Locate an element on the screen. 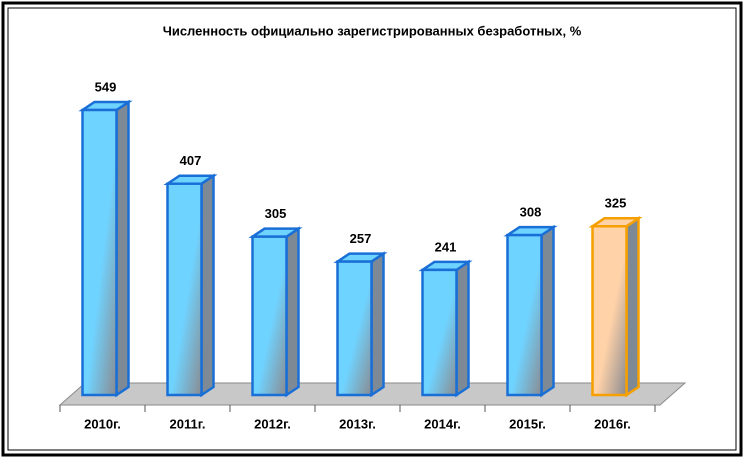 The width and height of the screenshot is (745, 464). data-label: 325 is located at coordinates (616, 203).